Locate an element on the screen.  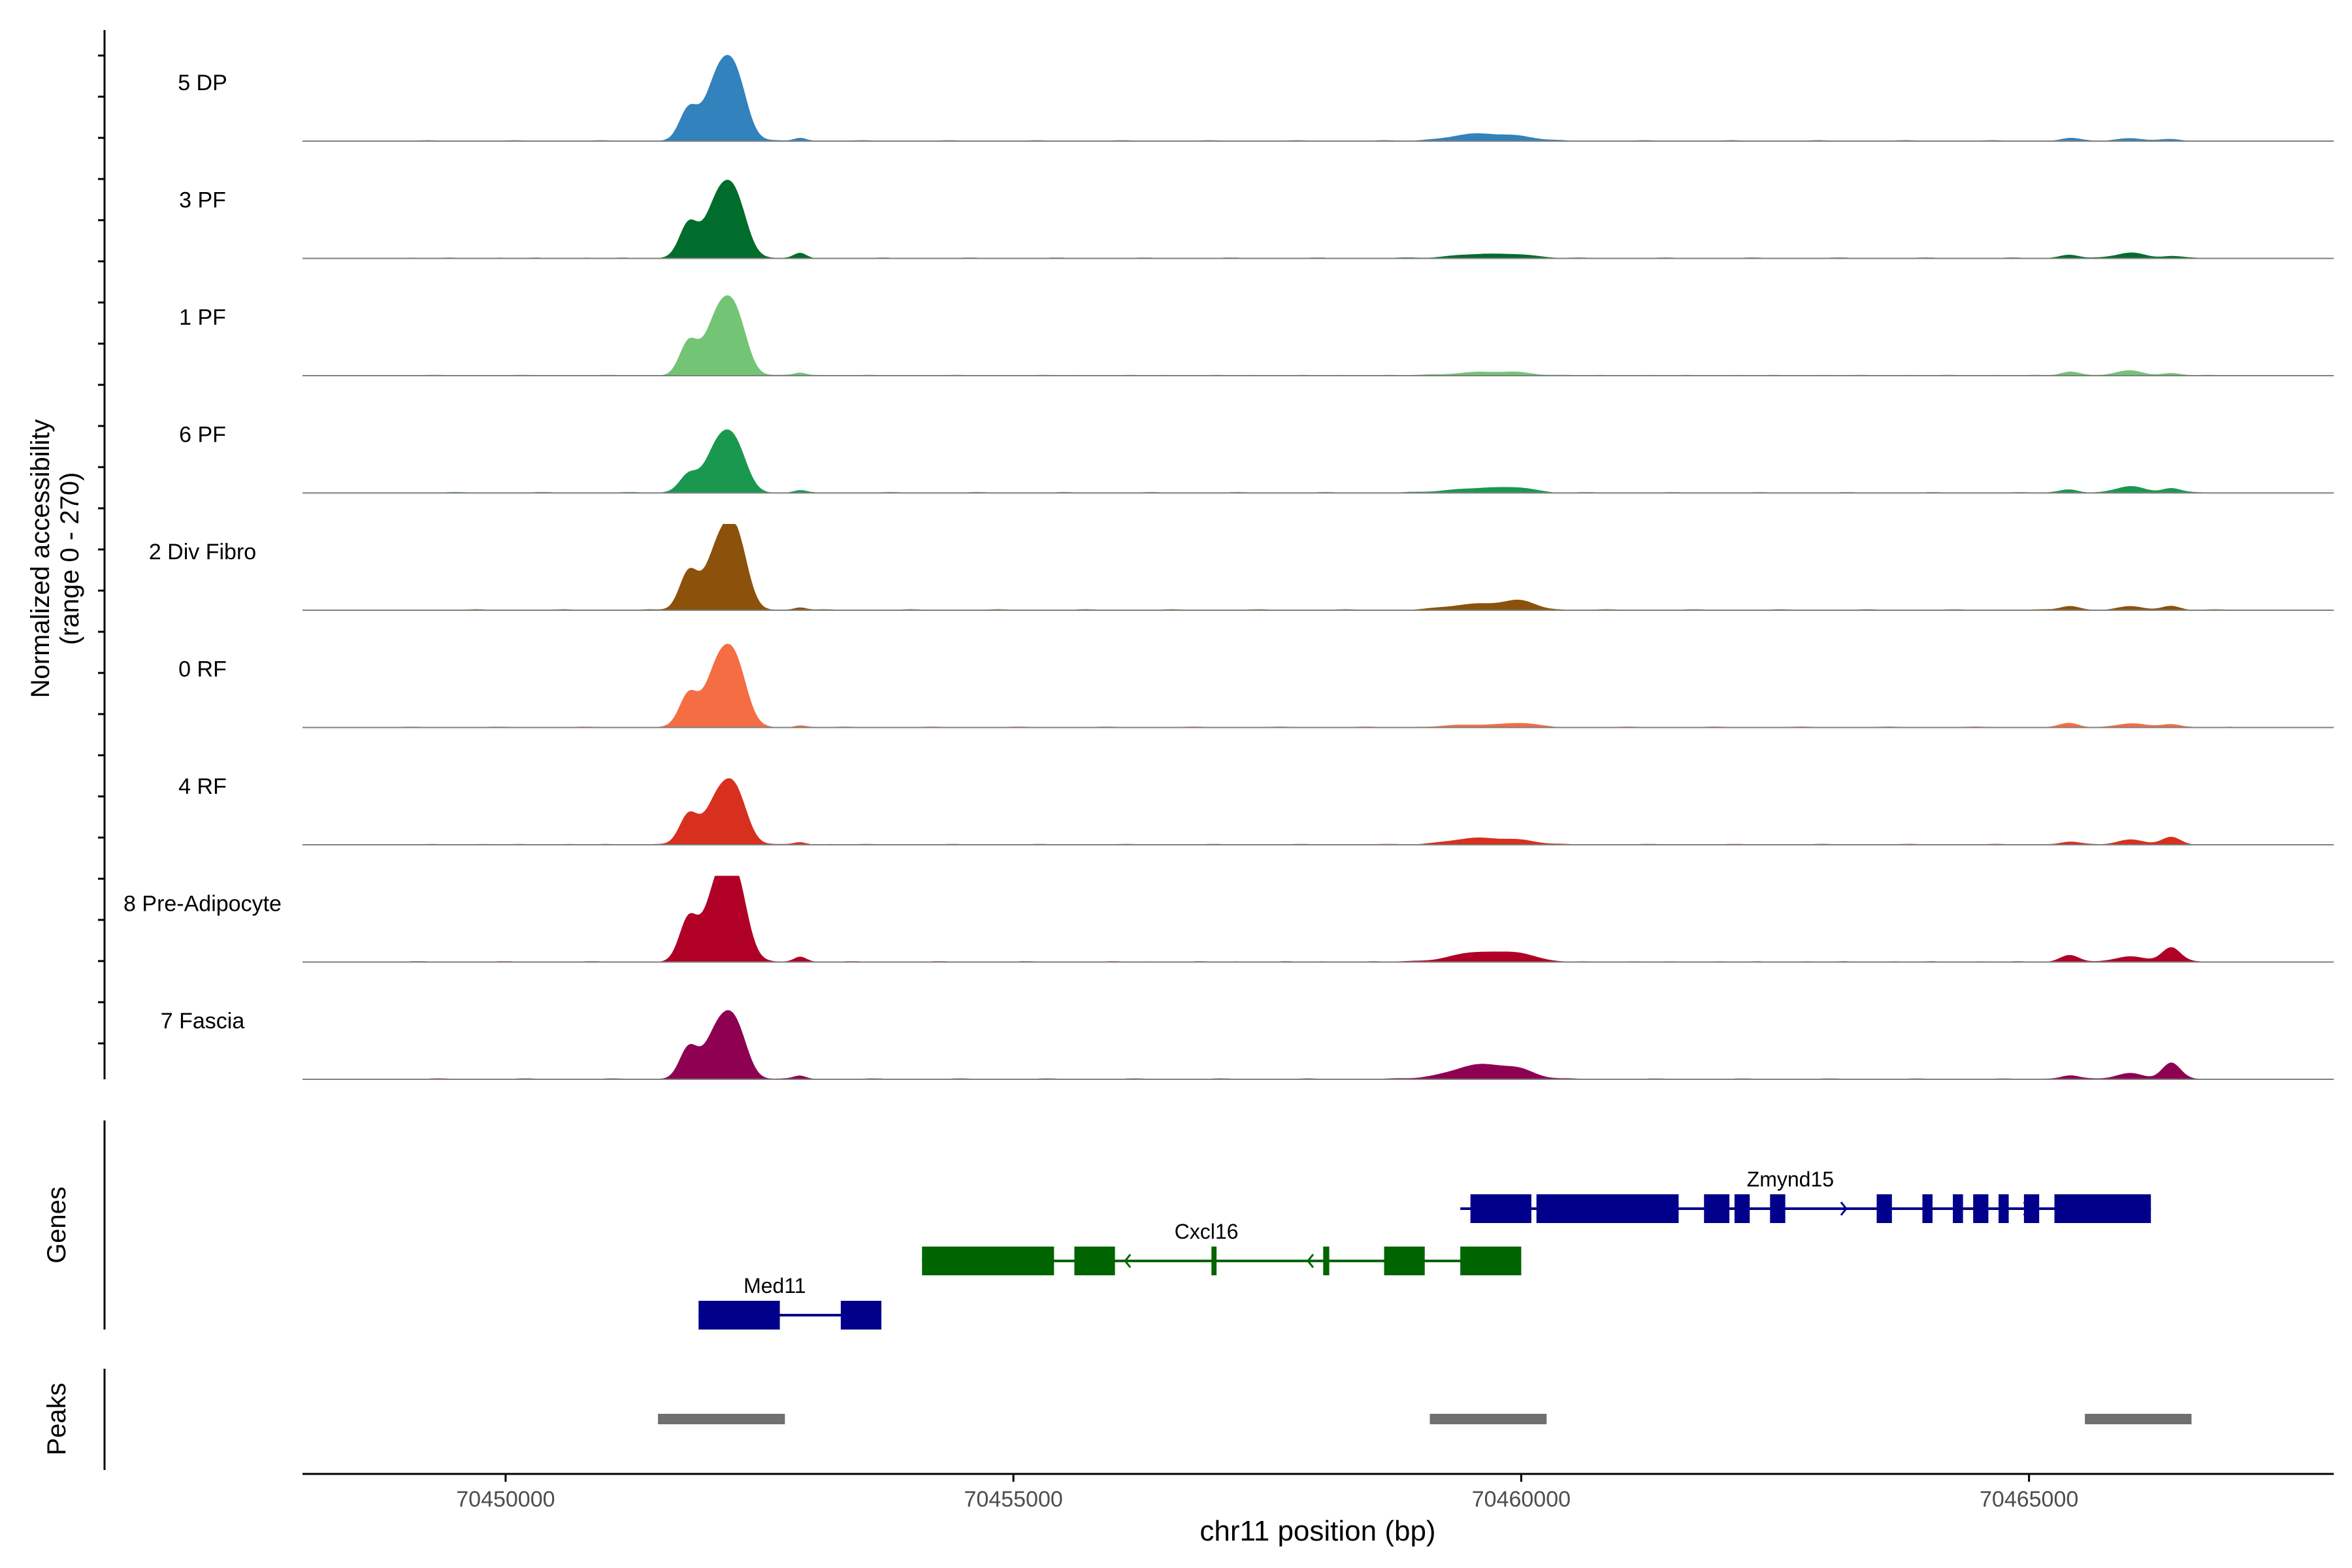
coverage-track: 5 DP is located at coordinates (1256, 98).